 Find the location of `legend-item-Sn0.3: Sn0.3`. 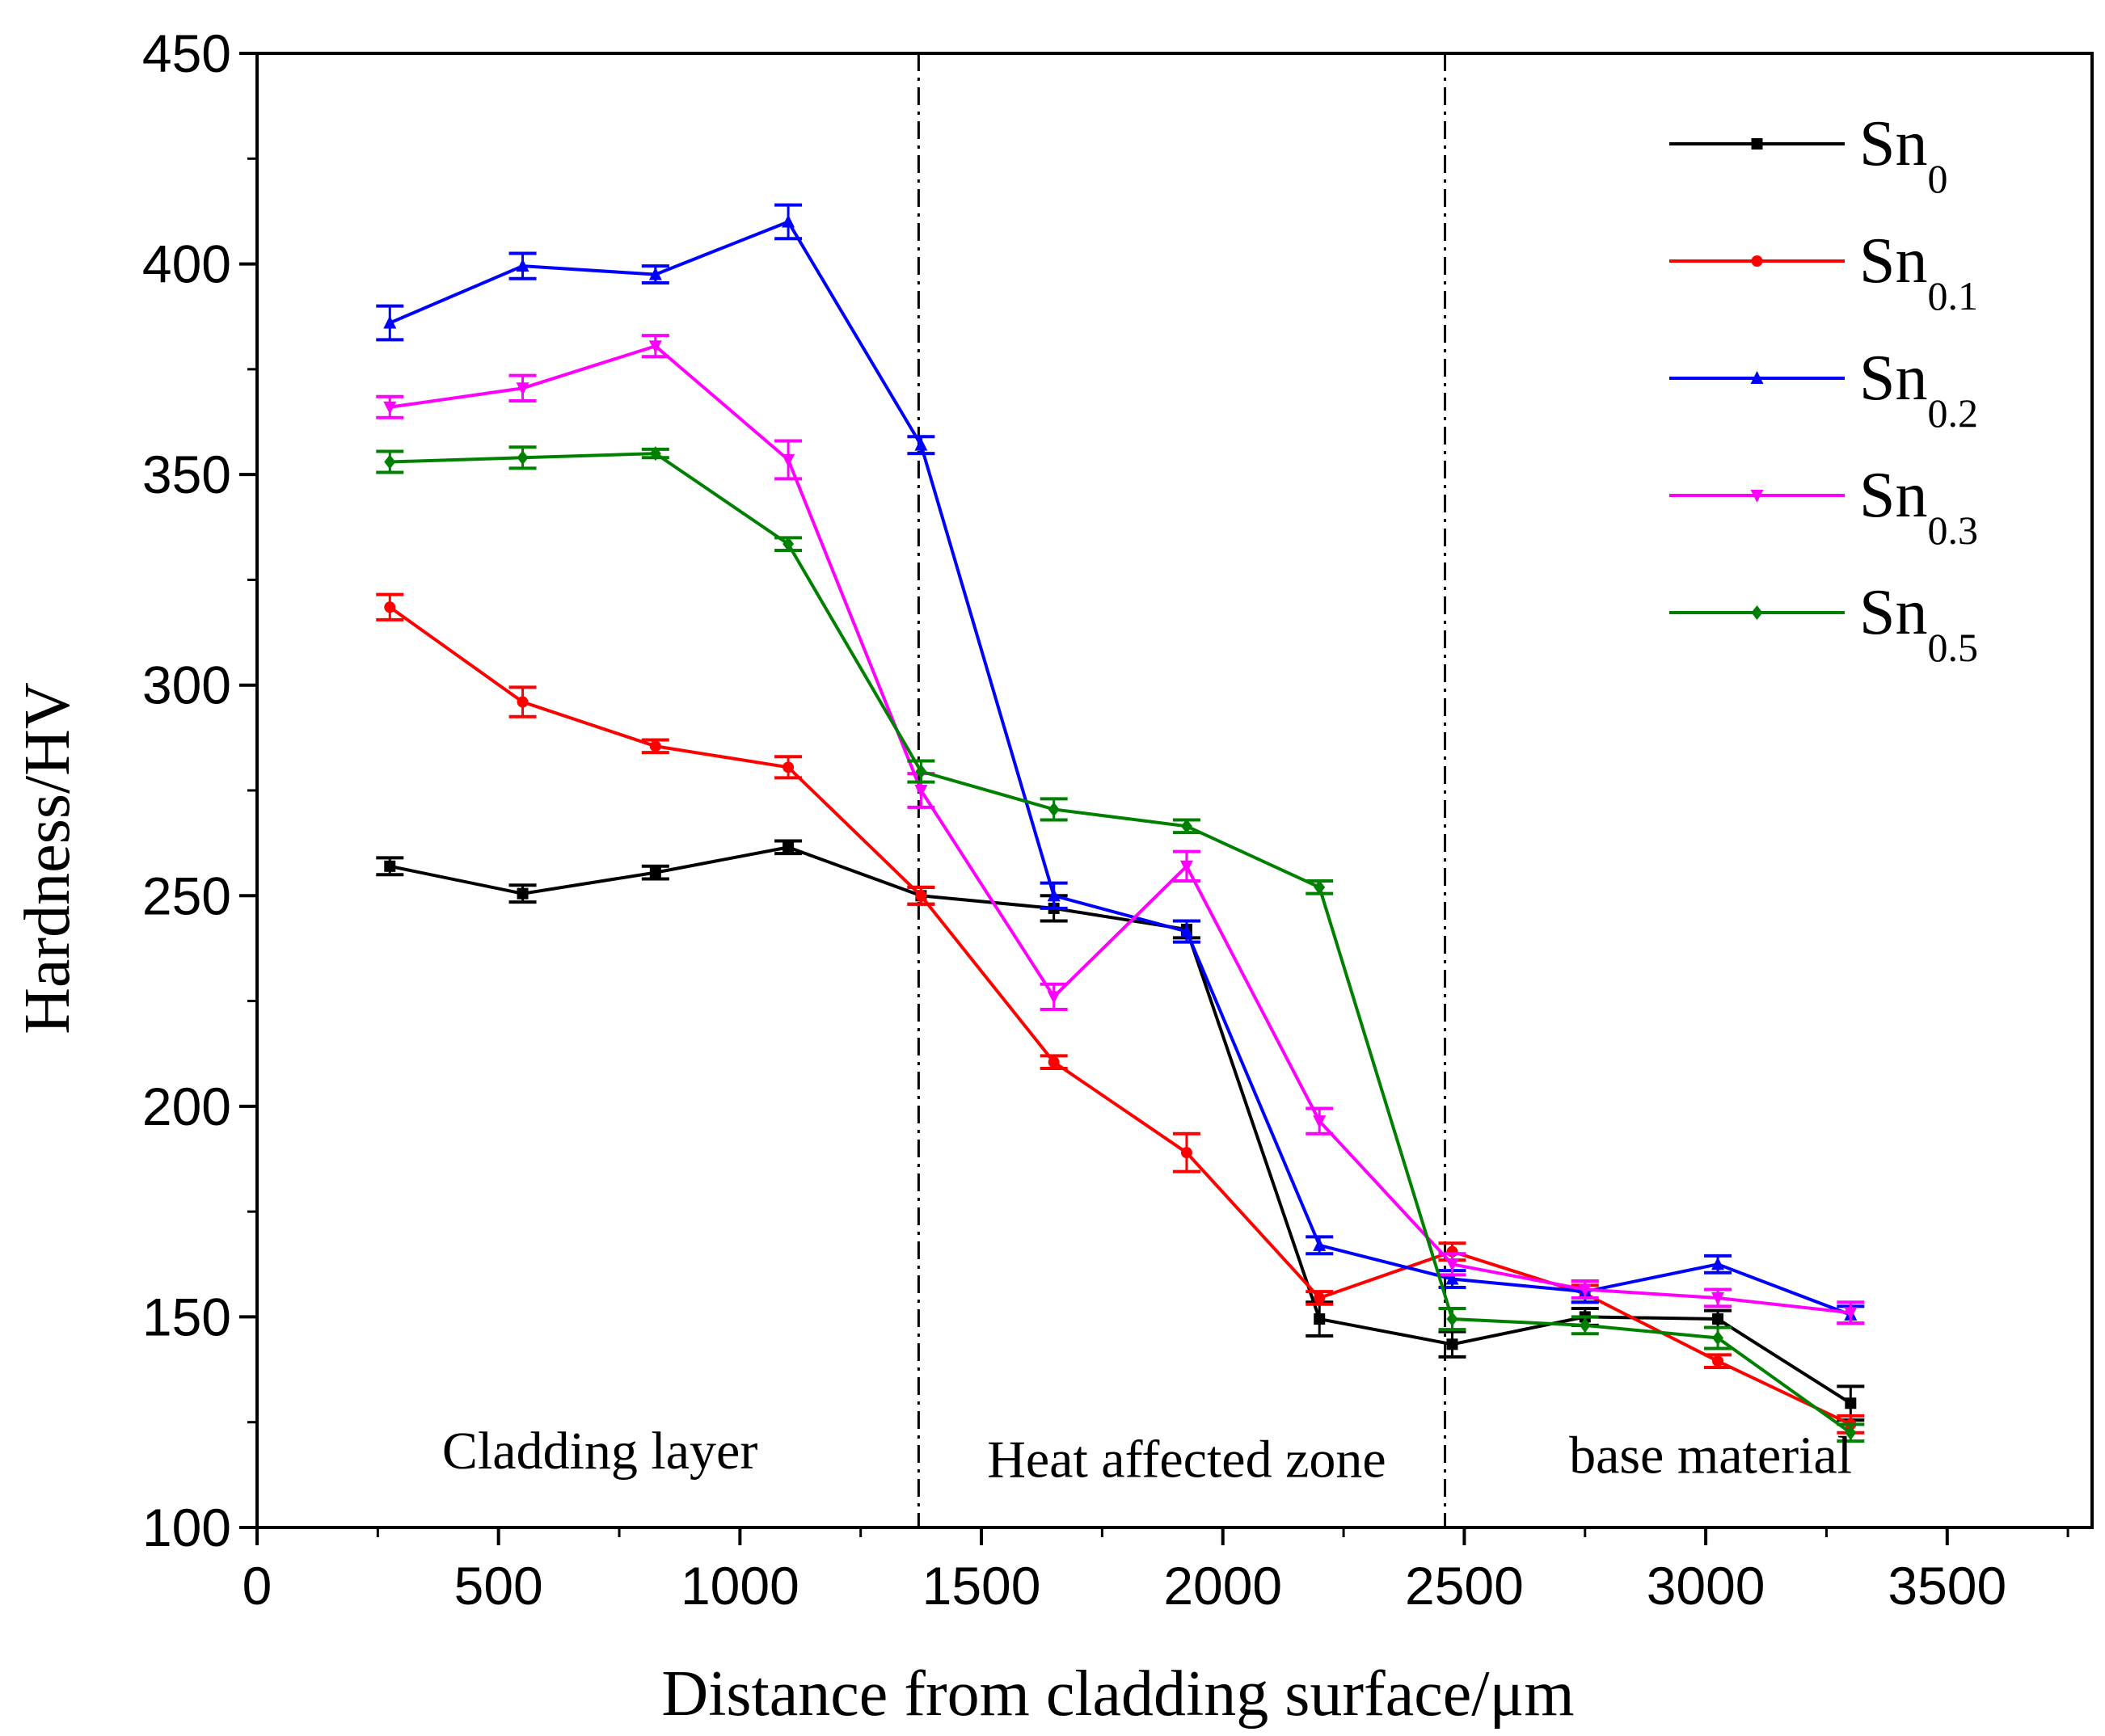

legend-item-Sn0.3: Sn0.3 is located at coordinates (1823, 506).